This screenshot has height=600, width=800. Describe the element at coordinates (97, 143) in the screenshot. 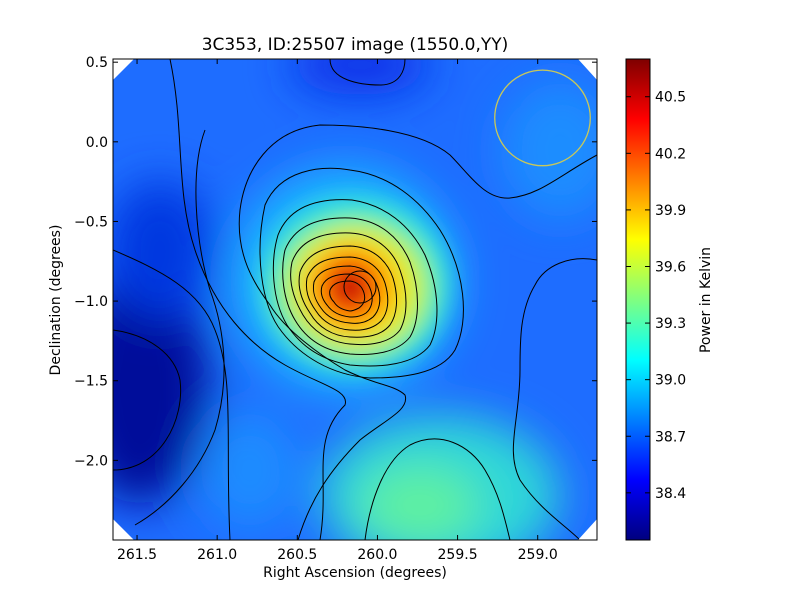

I see `y-tick-label: 0.0` at that location.